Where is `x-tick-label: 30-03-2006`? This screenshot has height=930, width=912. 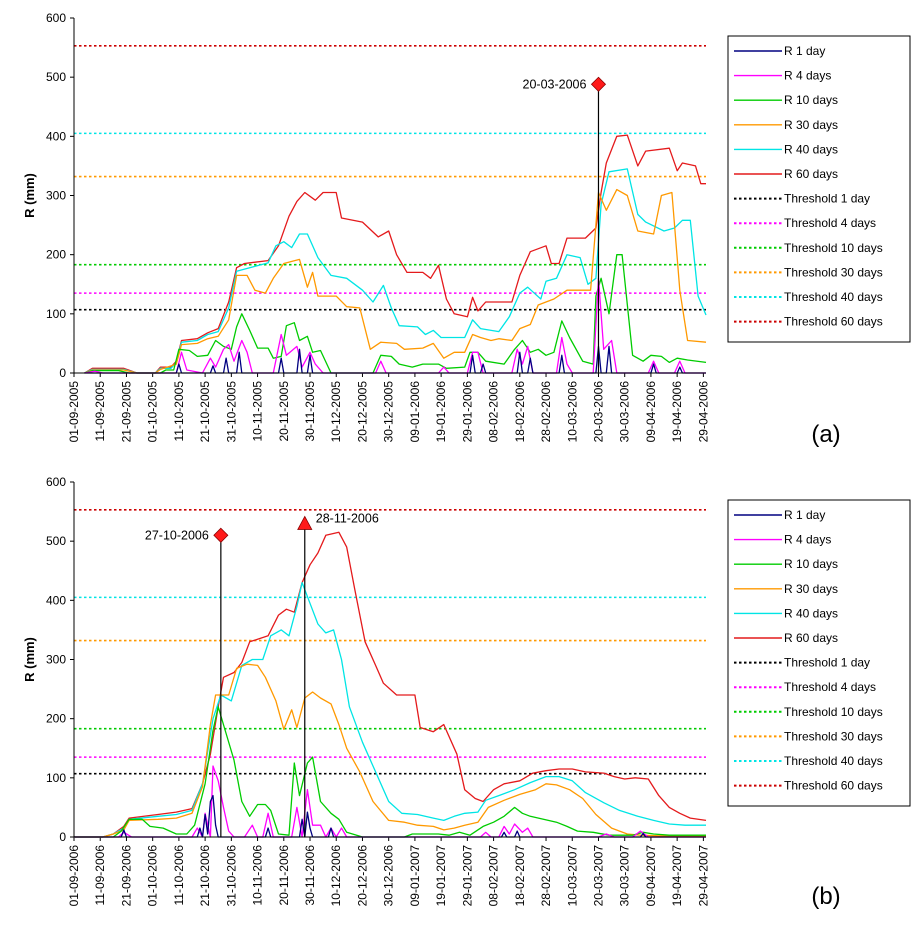 x-tick-label: 30-03-2006 is located at coordinates (625, 412).